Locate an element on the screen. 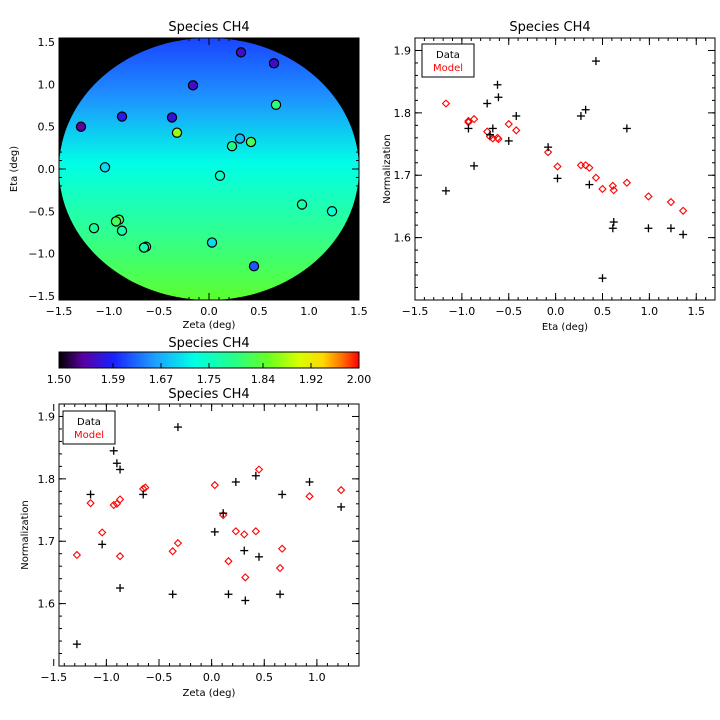 The height and width of the screenshot is (720, 720). eta-plot-xtick-label: −0.5 is located at coordinates (508, 311).